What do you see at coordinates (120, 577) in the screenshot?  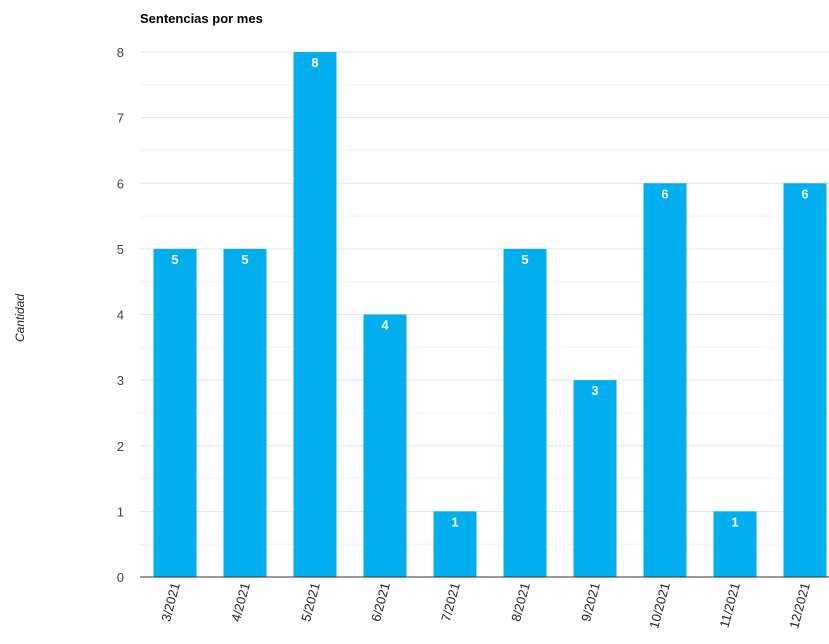 I see `y-tick-label: 0` at bounding box center [120, 577].